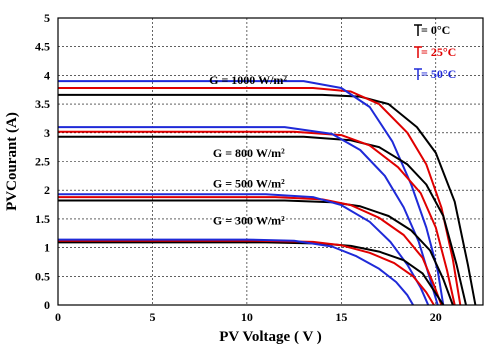  Describe the element at coordinates (47, 248) in the screenshot. I see `y-tick-label: 1` at that location.